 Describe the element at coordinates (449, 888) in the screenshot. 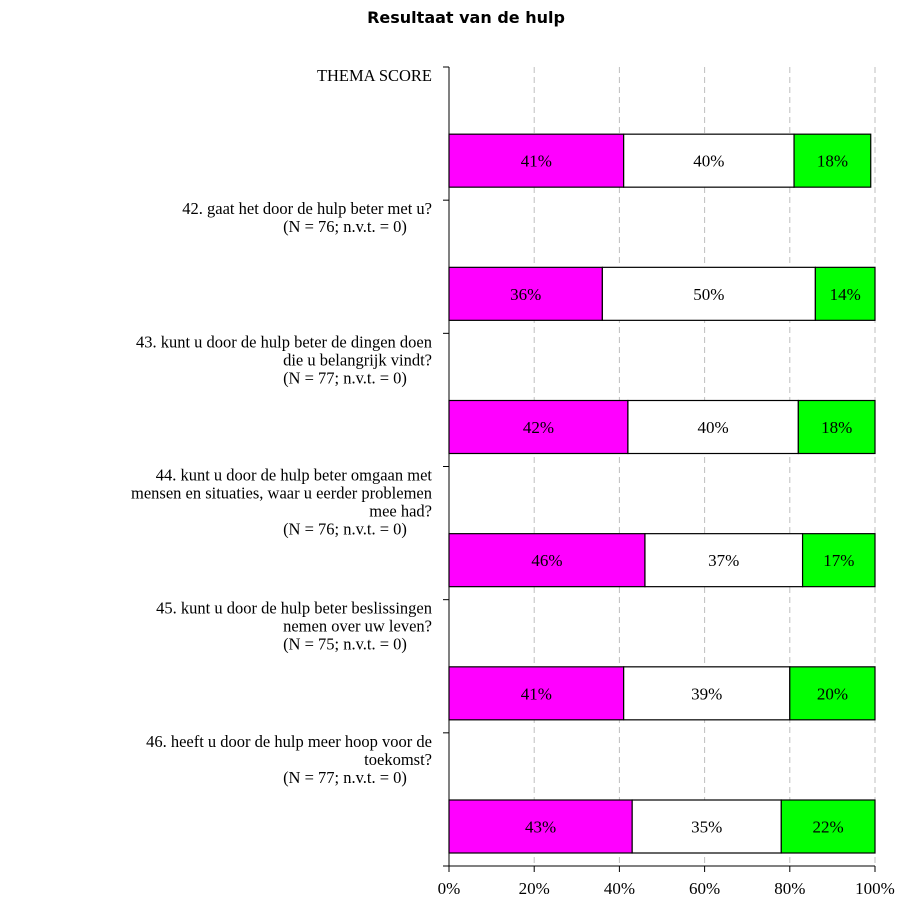

I see `x-tick-label: 0%` at that location.